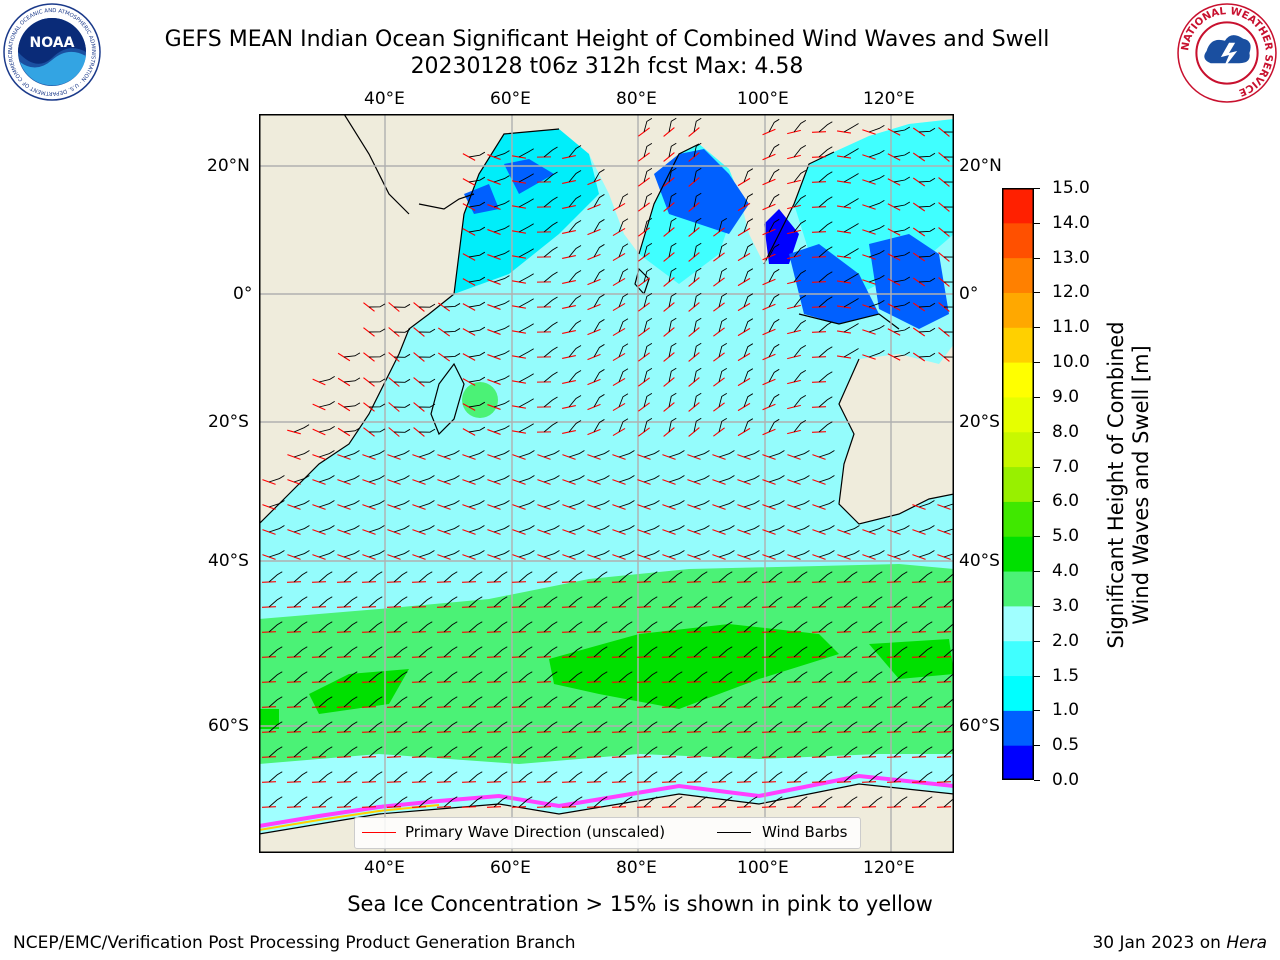 The width and height of the screenshot is (1280, 960). I want to click on lat-label-left-60s: 60°S, so click(228, 726).